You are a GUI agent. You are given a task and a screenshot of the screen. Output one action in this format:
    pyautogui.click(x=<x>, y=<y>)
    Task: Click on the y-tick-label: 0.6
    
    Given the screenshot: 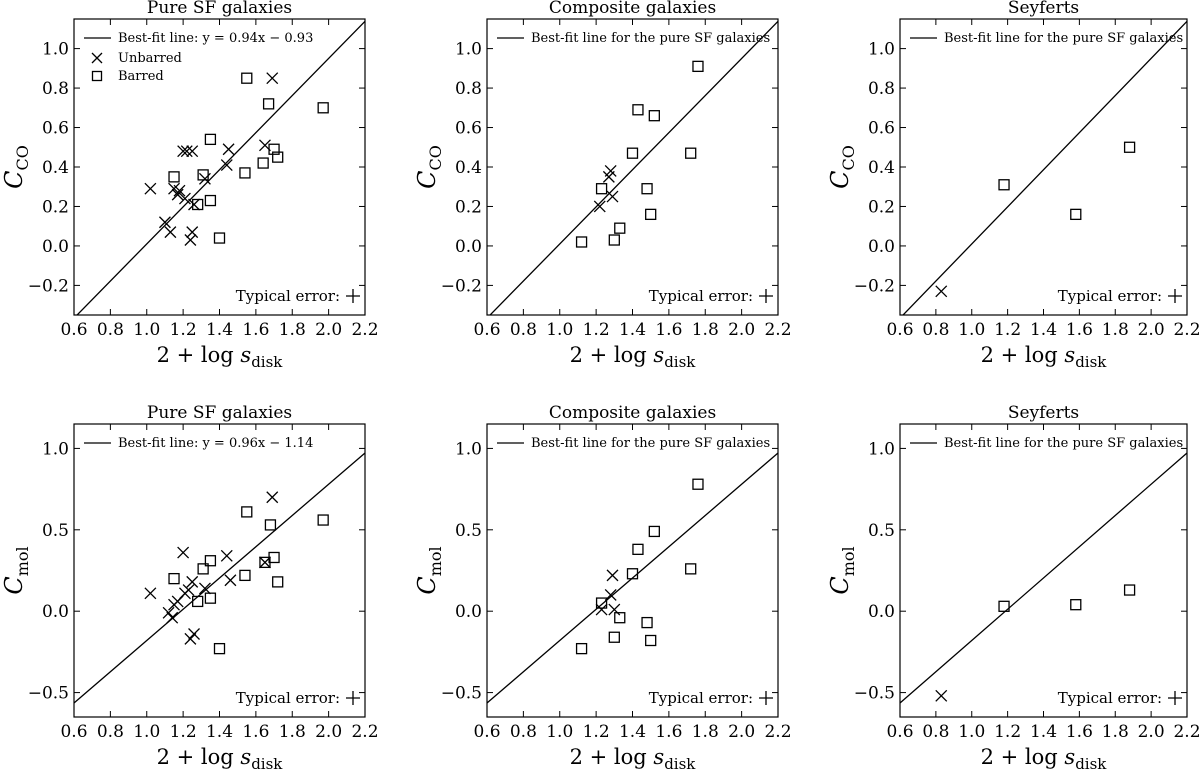 What is the action you would take?
    pyautogui.click(x=468, y=129)
    